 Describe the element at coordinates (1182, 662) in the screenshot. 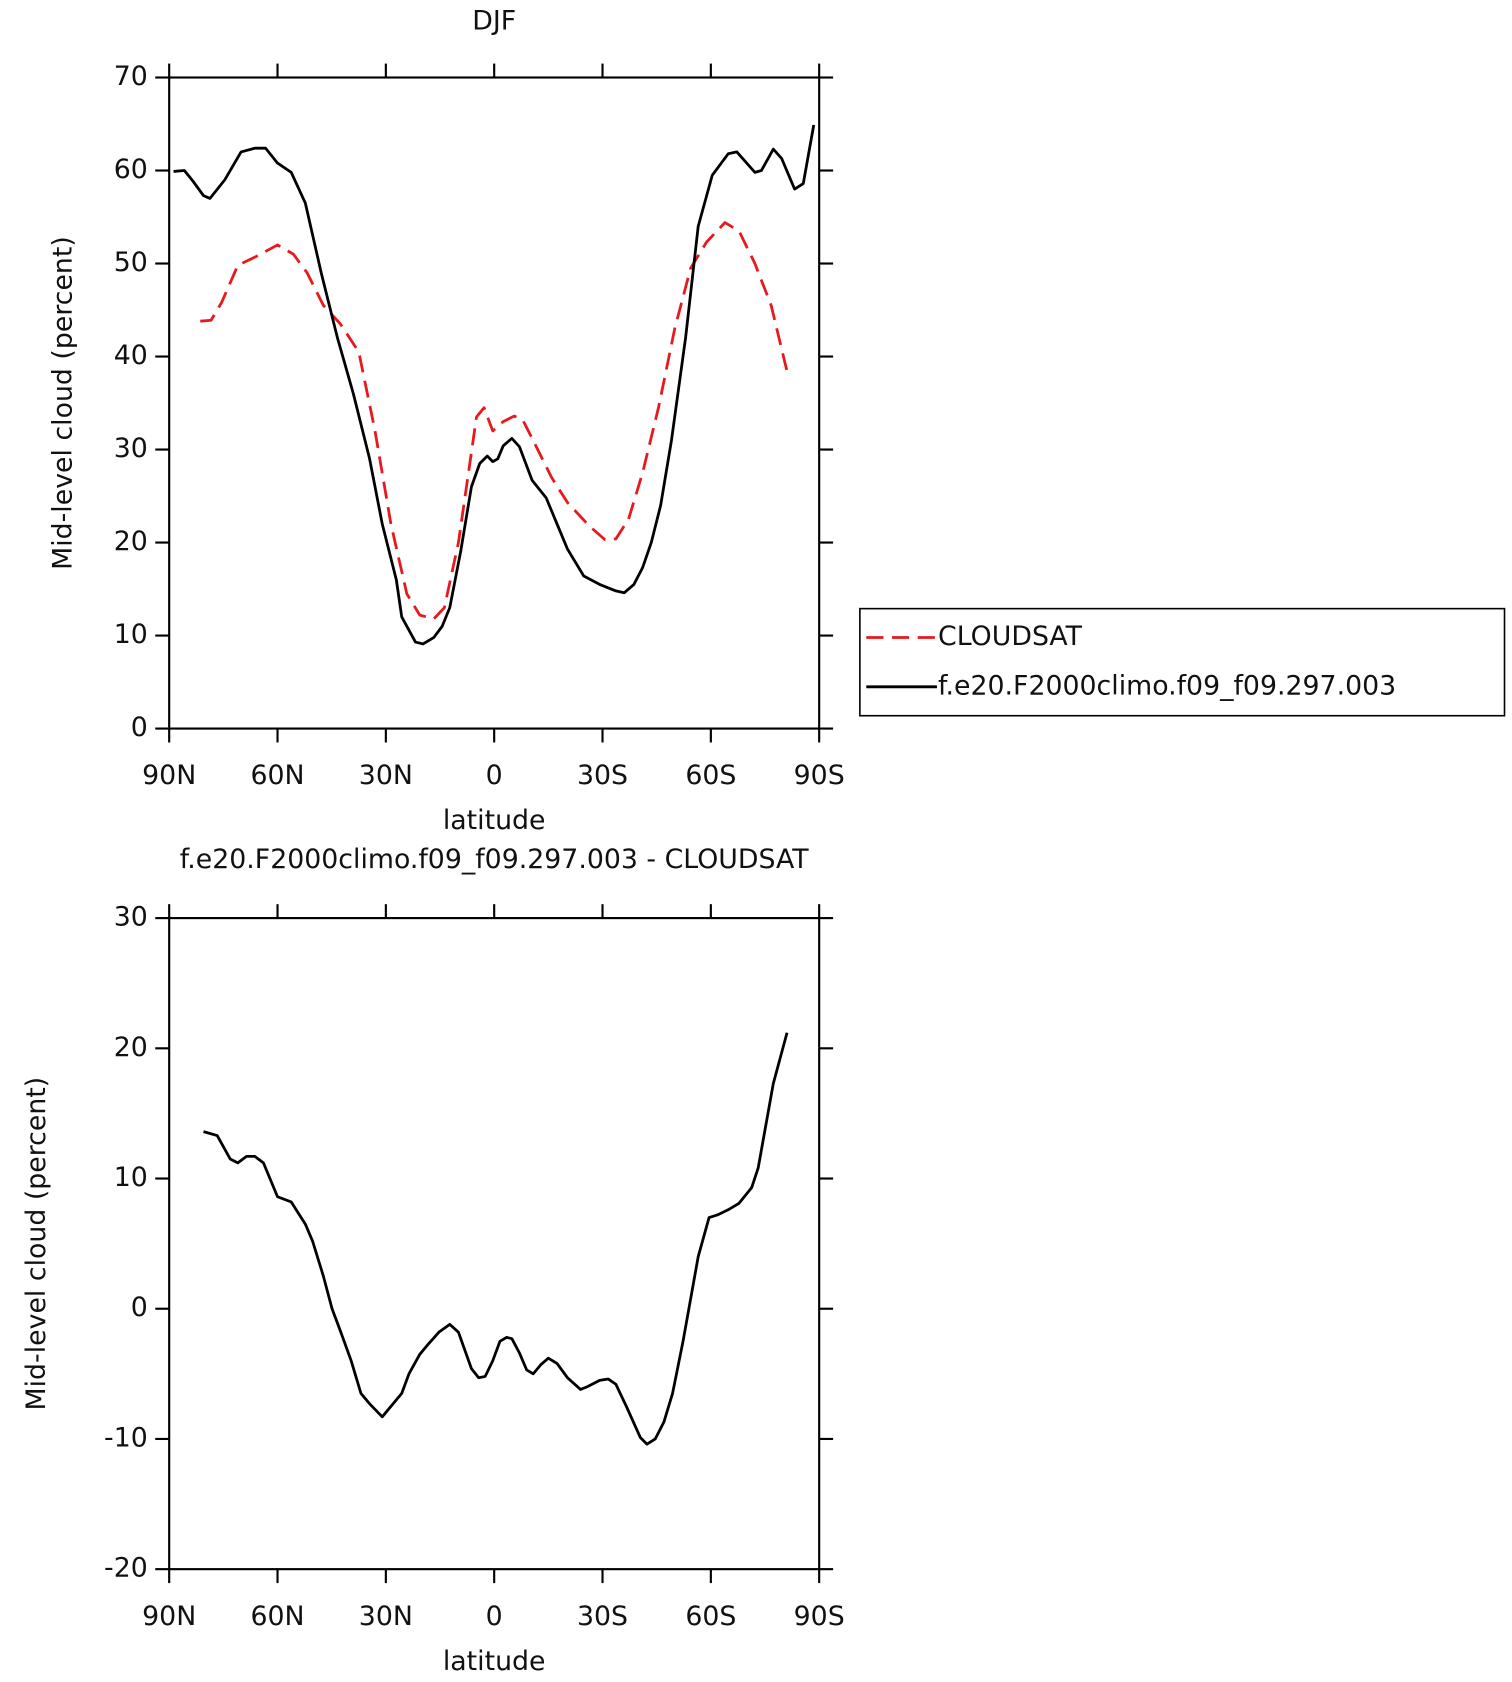

I see `legend-box` at that location.